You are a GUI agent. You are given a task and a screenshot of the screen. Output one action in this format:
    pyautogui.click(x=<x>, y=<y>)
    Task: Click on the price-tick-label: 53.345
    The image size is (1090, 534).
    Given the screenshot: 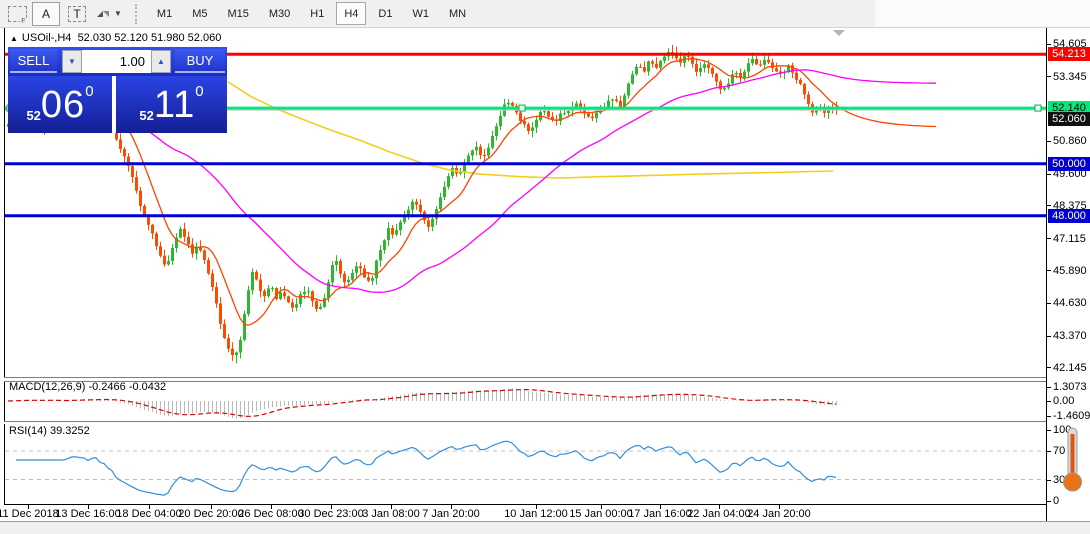 What is the action you would take?
    pyautogui.click(x=1070, y=76)
    